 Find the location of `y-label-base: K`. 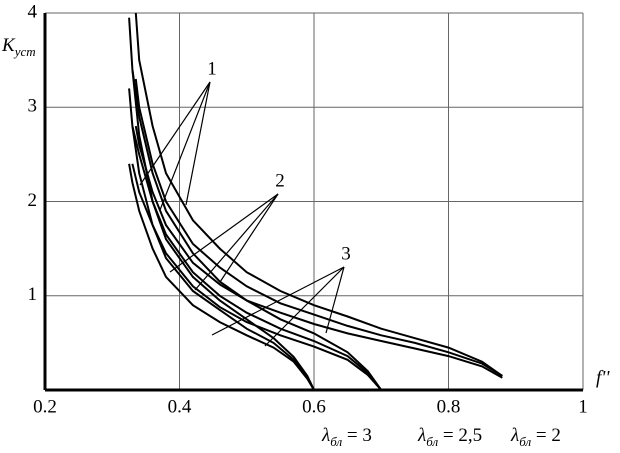

y-label-base: K is located at coordinates (8, 45).